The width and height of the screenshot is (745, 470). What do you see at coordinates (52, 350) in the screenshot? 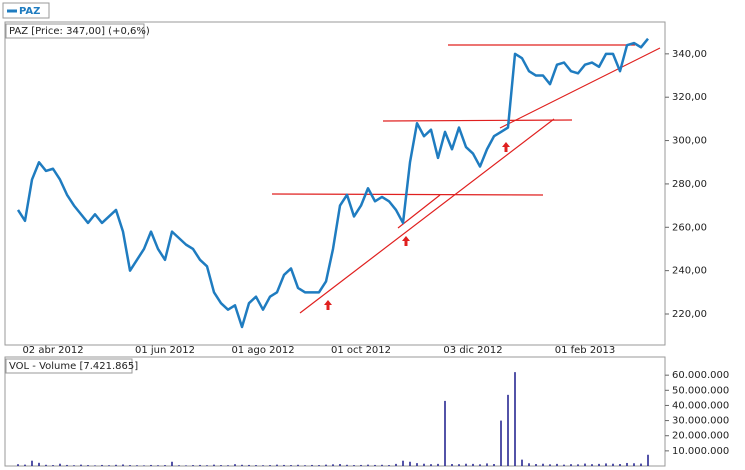
I see `x-tick-label: 02 abr 2012` at bounding box center [52, 350].